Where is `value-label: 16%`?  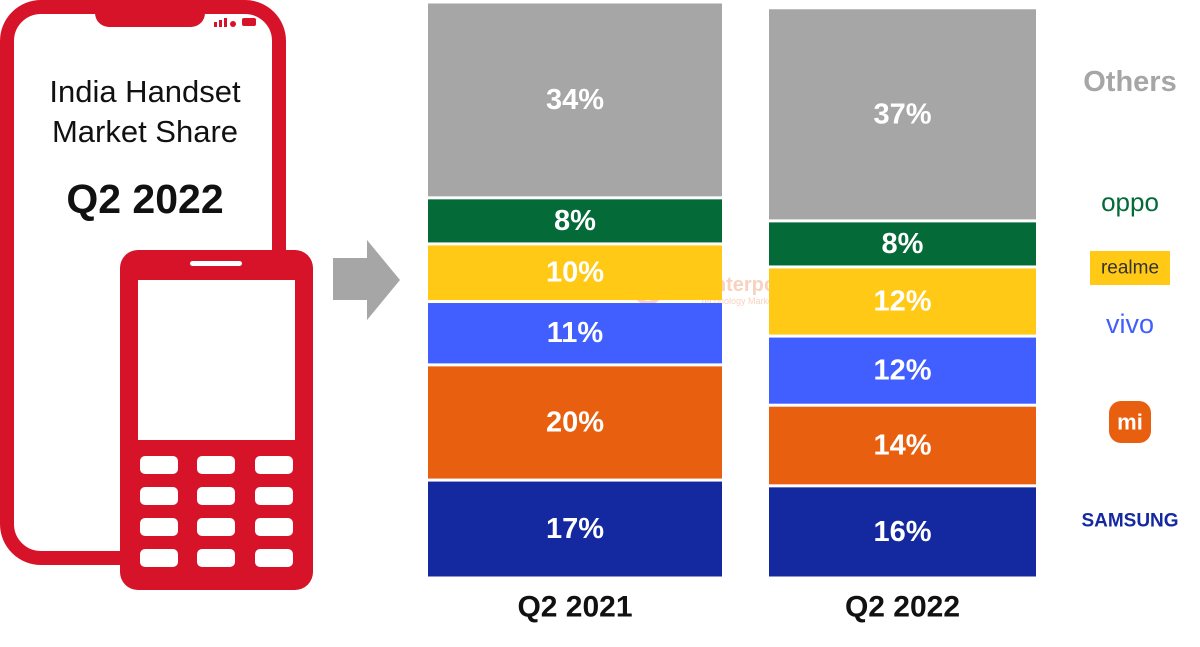
value-label: 16% is located at coordinates (902, 532).